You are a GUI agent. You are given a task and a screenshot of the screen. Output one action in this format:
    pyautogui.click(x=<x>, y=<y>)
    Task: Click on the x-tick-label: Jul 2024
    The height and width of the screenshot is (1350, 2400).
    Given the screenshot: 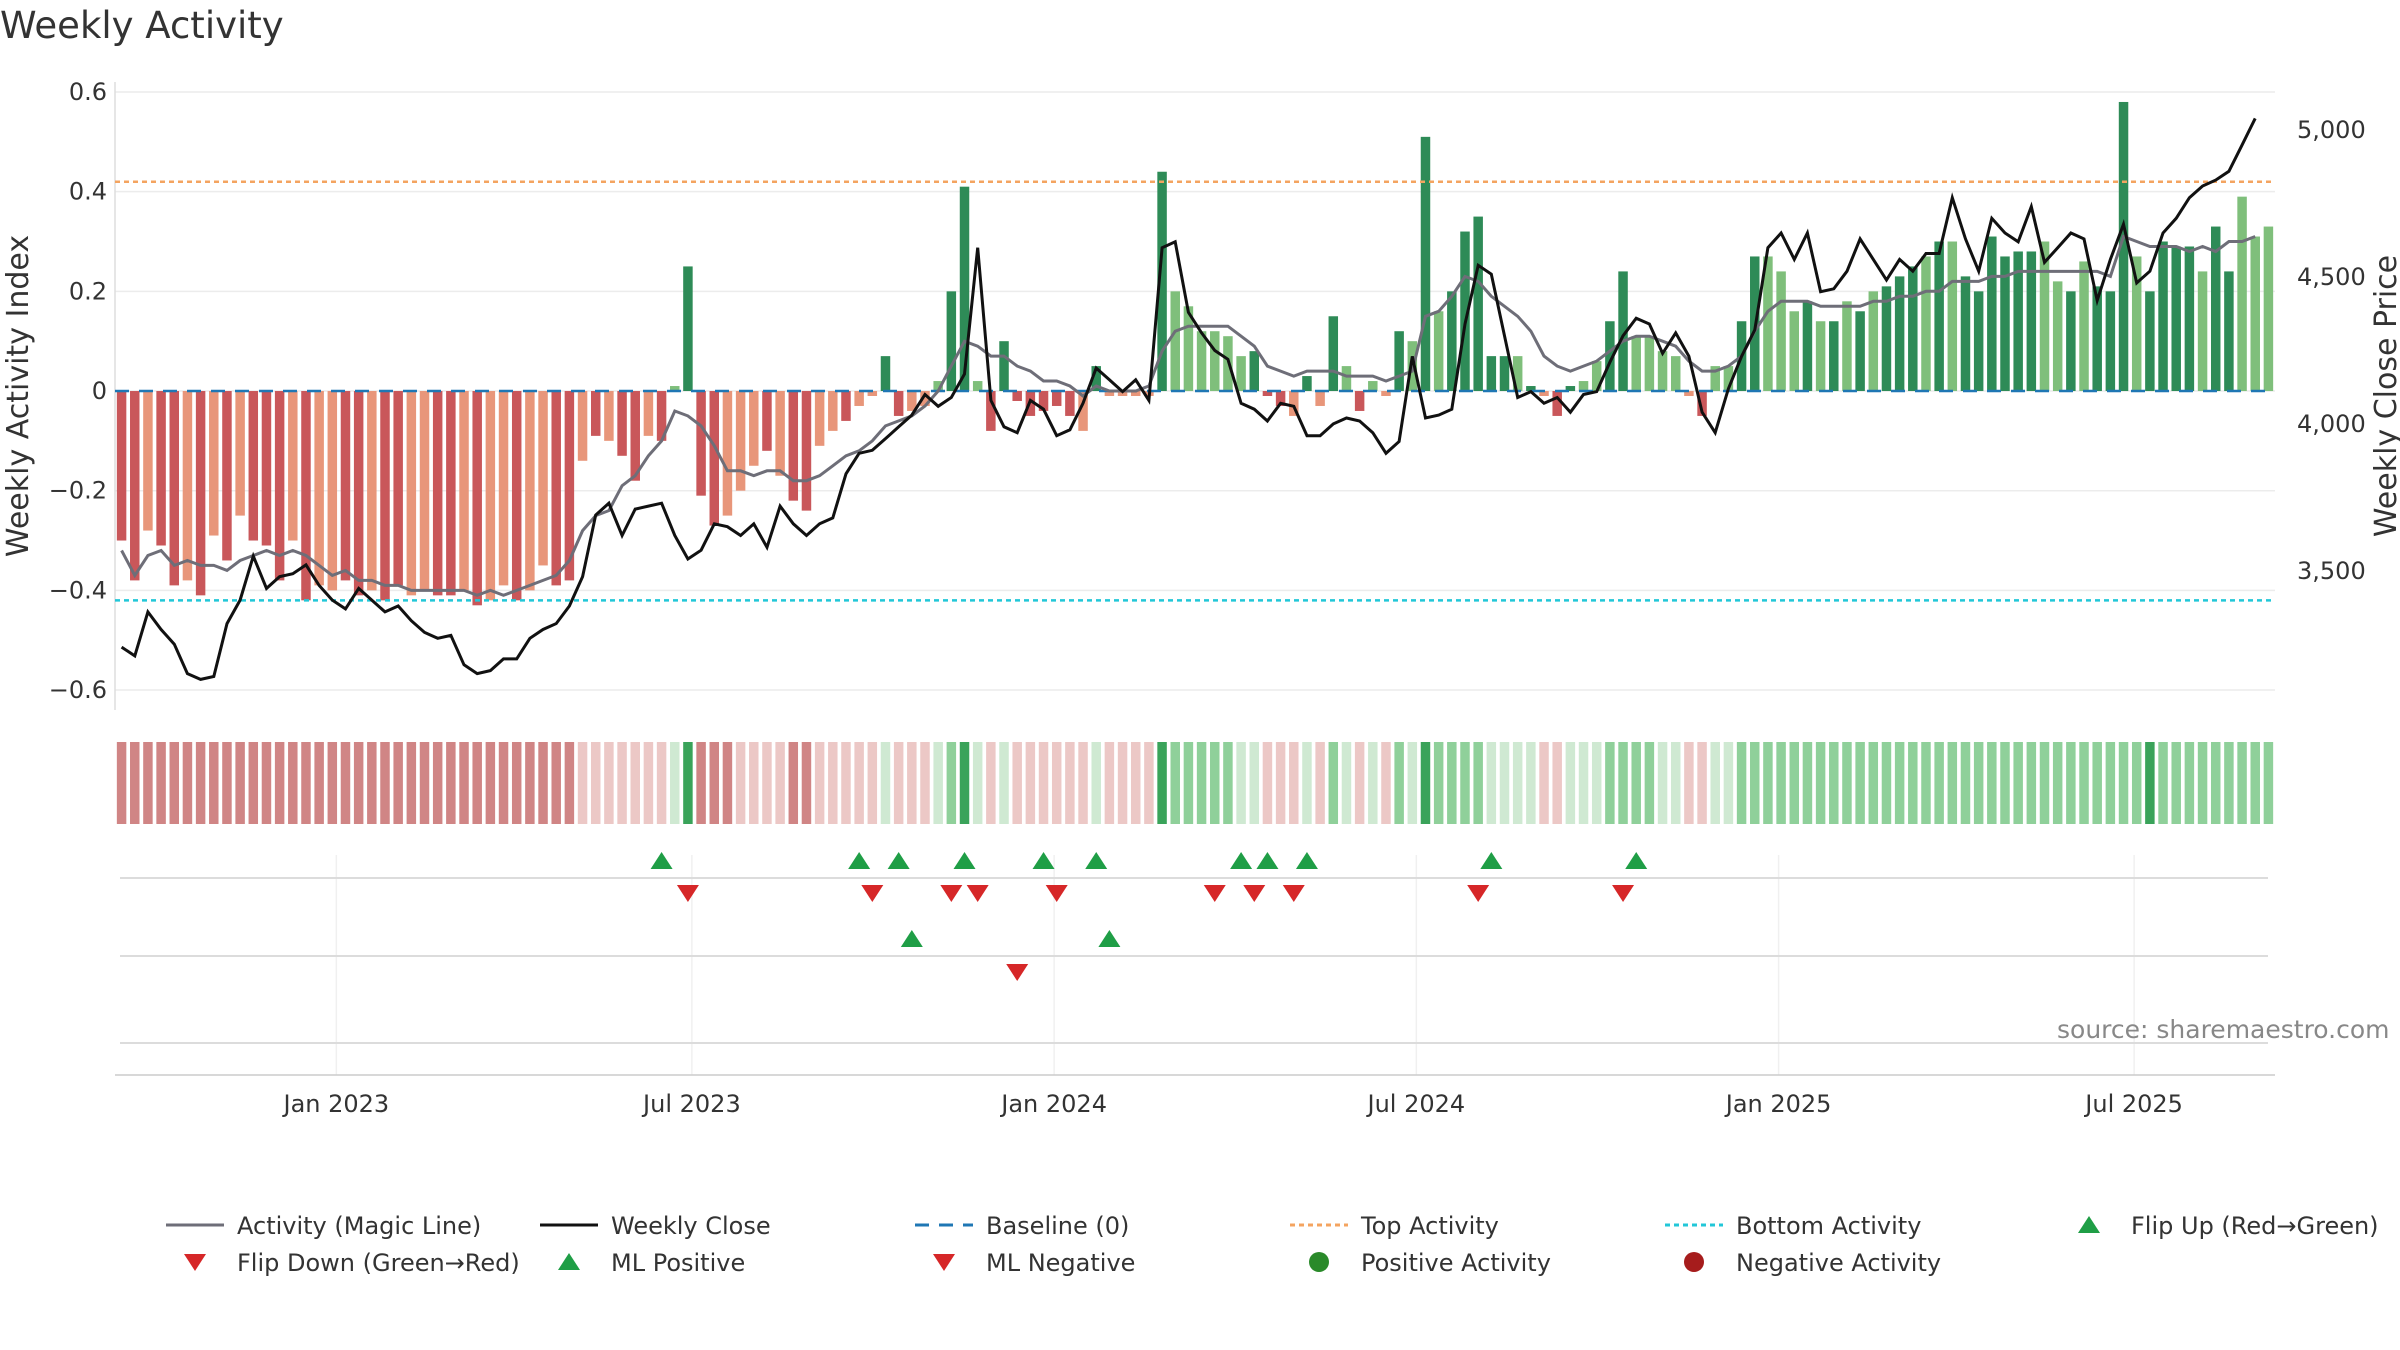 What is the action you would take?
    pyautogui.click(x=1416, y=1104)
    